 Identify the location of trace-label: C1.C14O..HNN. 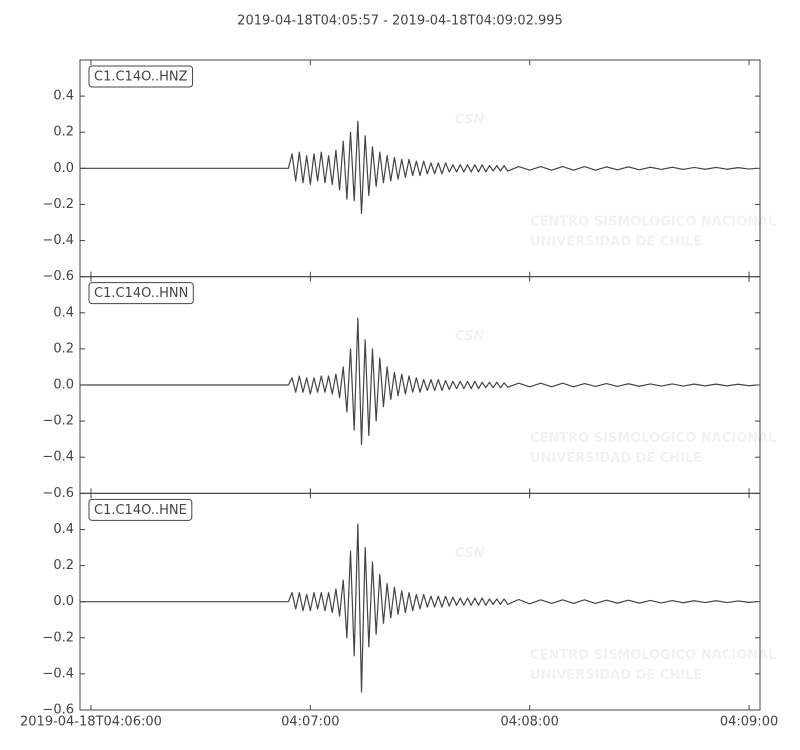
(141, 293).